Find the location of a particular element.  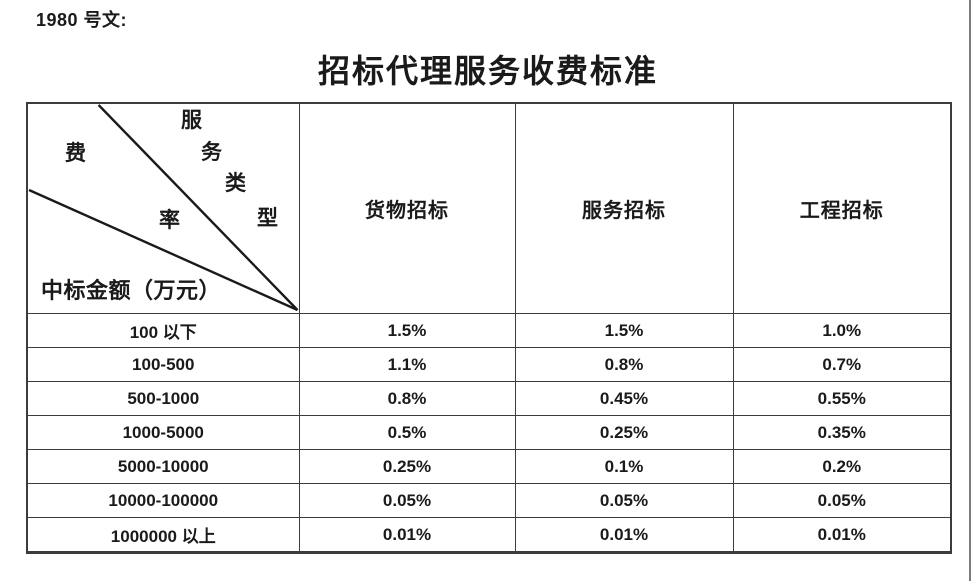

corner-label-fee-char: 费 is located at coordinates (76, 153).